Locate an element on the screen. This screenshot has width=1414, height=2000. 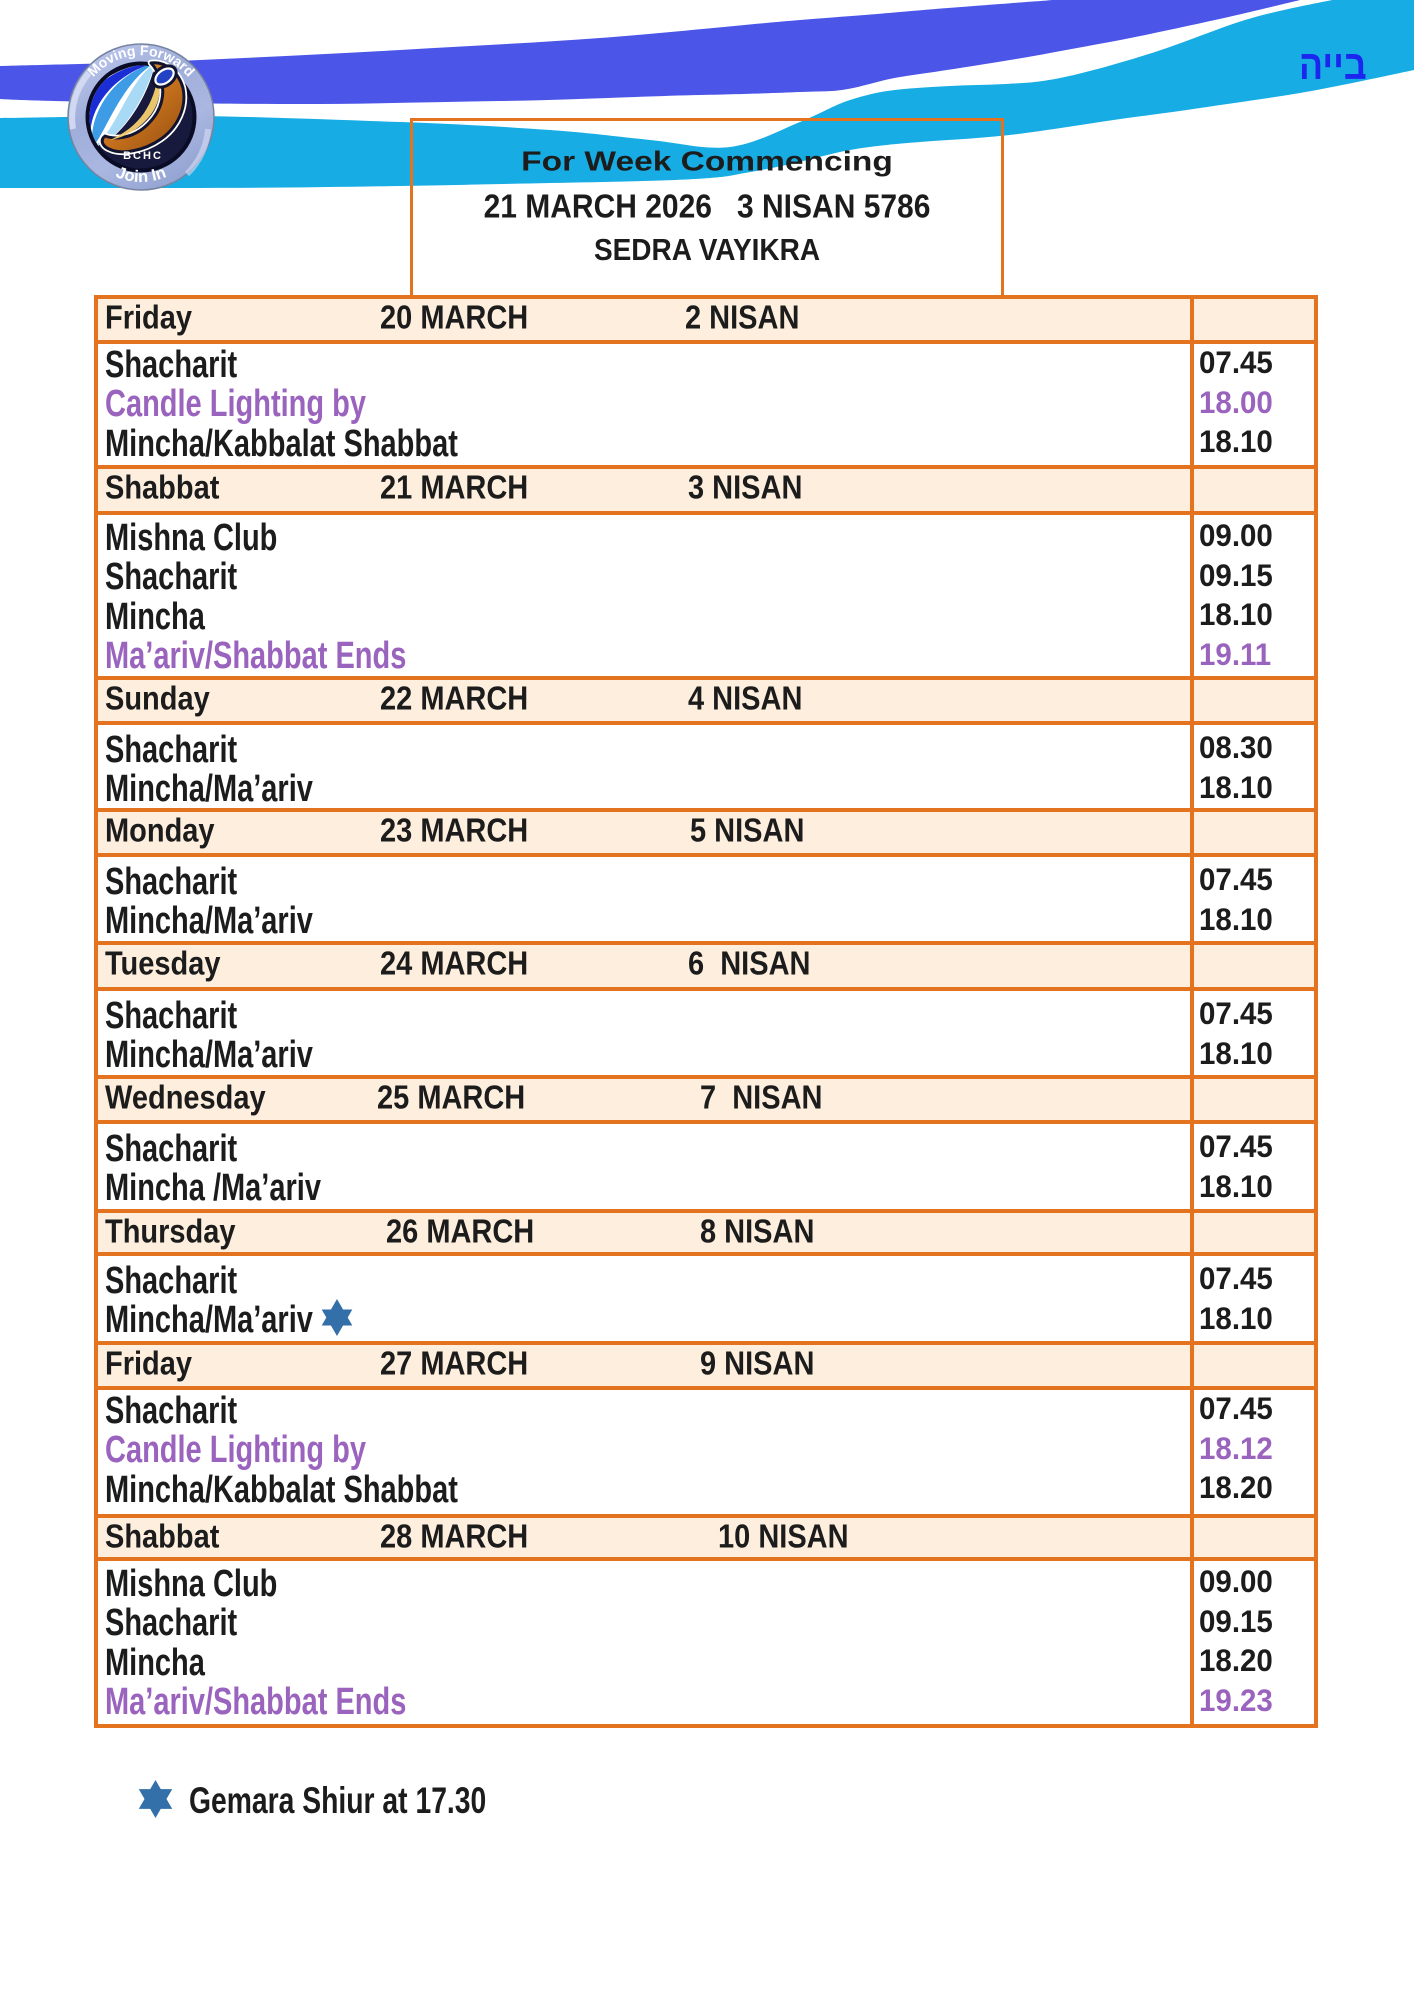
svg-text: BCHC is located at coordinates (143, 156).